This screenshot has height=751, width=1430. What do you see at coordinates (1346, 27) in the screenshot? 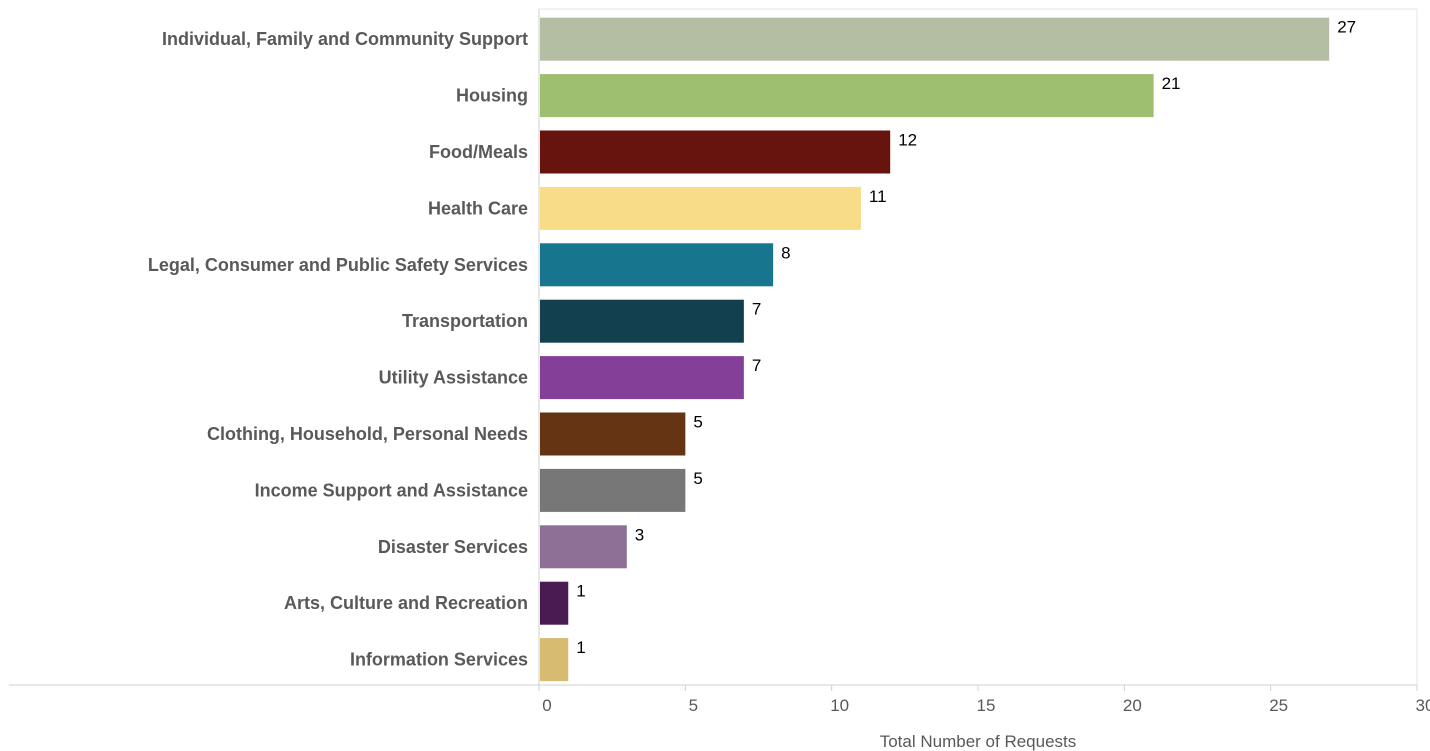
I see `value-label: 27` at bounding box center [1346, 27].